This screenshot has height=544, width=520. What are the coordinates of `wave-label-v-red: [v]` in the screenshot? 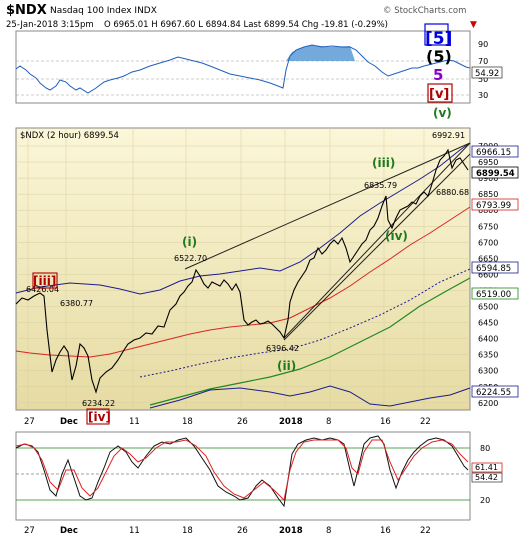 It's located at (439, 94).